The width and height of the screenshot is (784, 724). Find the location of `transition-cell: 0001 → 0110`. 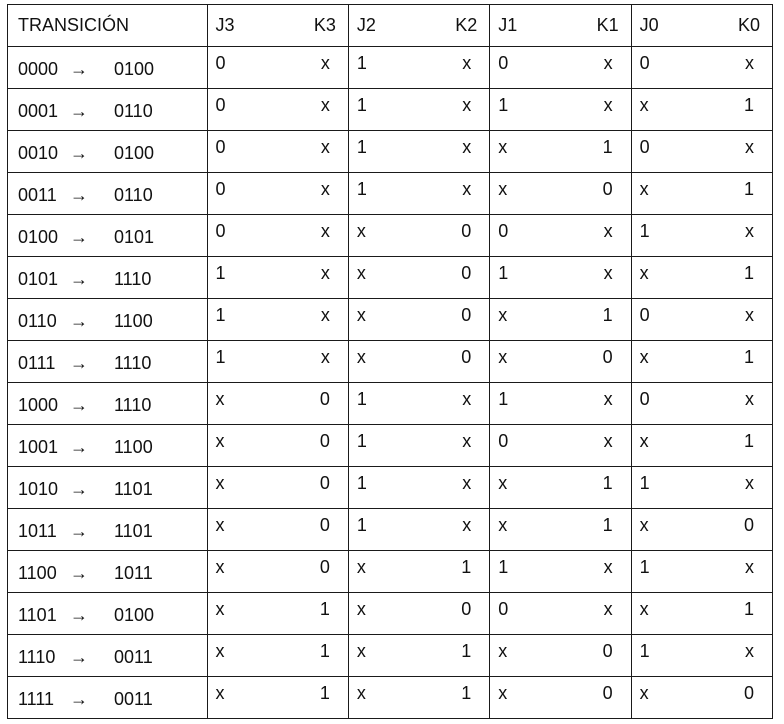

transition-cell: 0001 → 0110 is located at coordinates (107, 109).